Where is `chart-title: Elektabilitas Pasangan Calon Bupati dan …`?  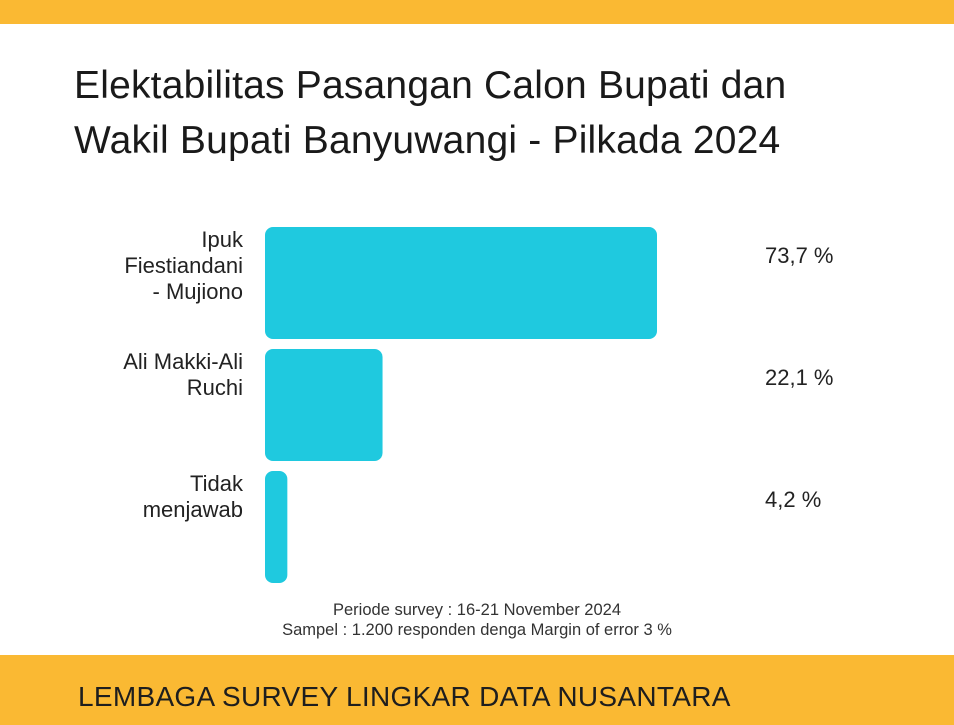 chart-title: Elektabilitas Pasangan Calon Bupati dan … is located at coordinates (484, 113).